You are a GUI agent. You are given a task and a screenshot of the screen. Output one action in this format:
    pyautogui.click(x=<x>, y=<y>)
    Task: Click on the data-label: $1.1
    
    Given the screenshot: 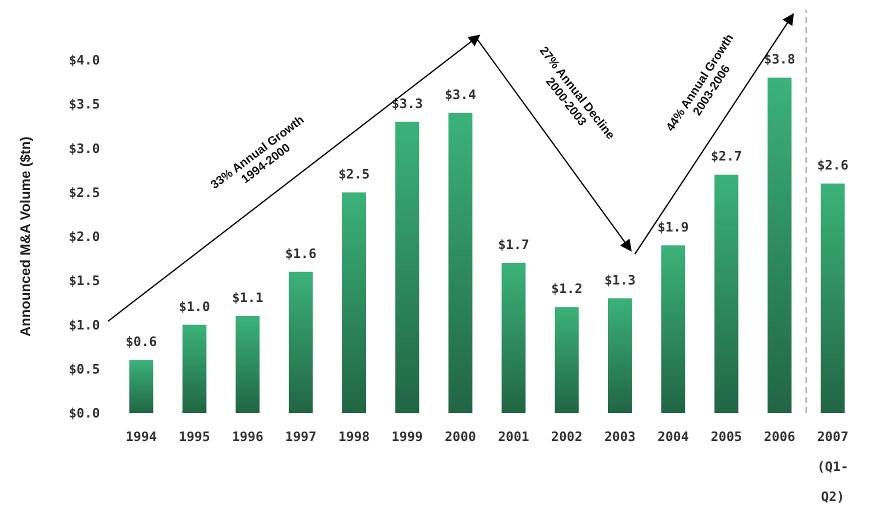 What is the action you would take?
    pyautogui.click(x=248, y=298)
    